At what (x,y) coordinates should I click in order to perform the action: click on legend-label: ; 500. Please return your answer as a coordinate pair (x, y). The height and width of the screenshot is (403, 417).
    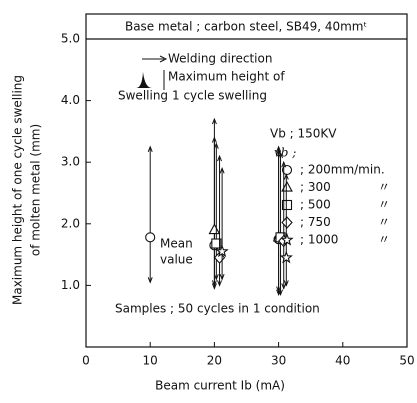
    Looking at the image, I should click on (315, 205).